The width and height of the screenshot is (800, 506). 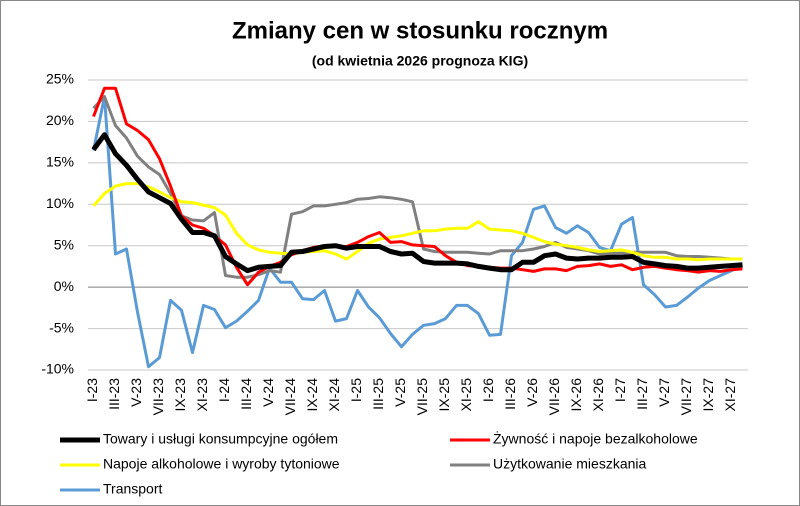 I want to click on x-tick-label: I-25, so click(x=356, y=390).